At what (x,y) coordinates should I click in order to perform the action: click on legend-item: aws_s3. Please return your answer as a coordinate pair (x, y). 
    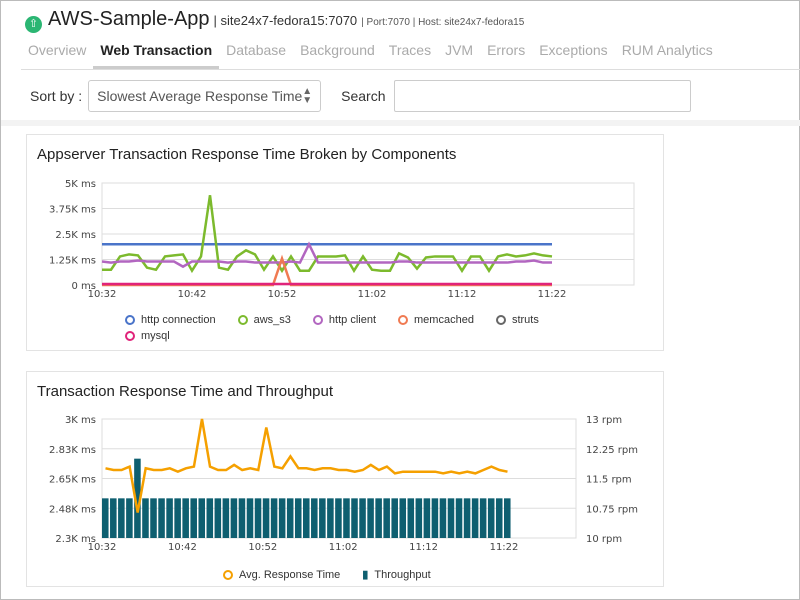
    Looking at the image, I should click on (264, 320).